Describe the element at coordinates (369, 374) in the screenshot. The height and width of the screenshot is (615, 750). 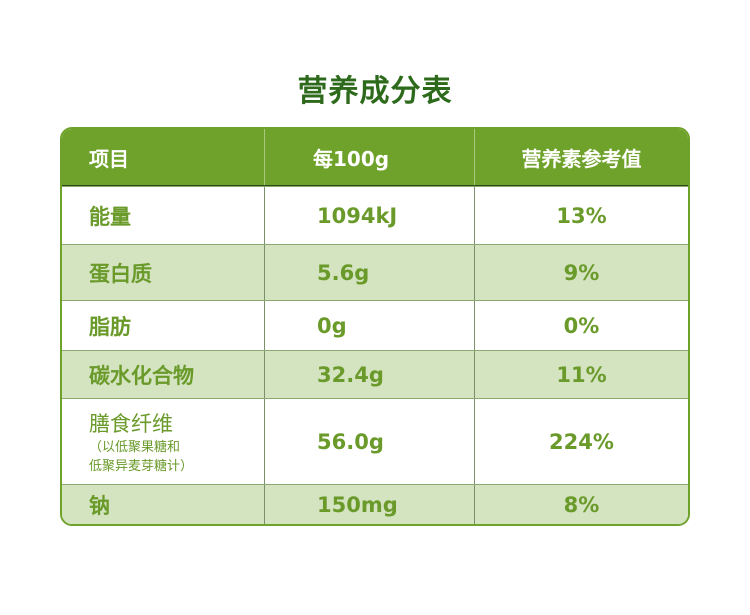
I see `per100g: 32.4g` at that location.